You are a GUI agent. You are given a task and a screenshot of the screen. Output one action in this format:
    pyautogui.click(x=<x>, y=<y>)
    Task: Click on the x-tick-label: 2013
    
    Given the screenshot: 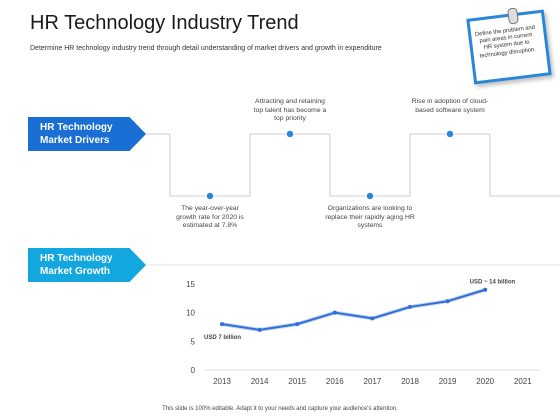 What is the action you would take?
    pyautogui.click(x=222, y=381)
    